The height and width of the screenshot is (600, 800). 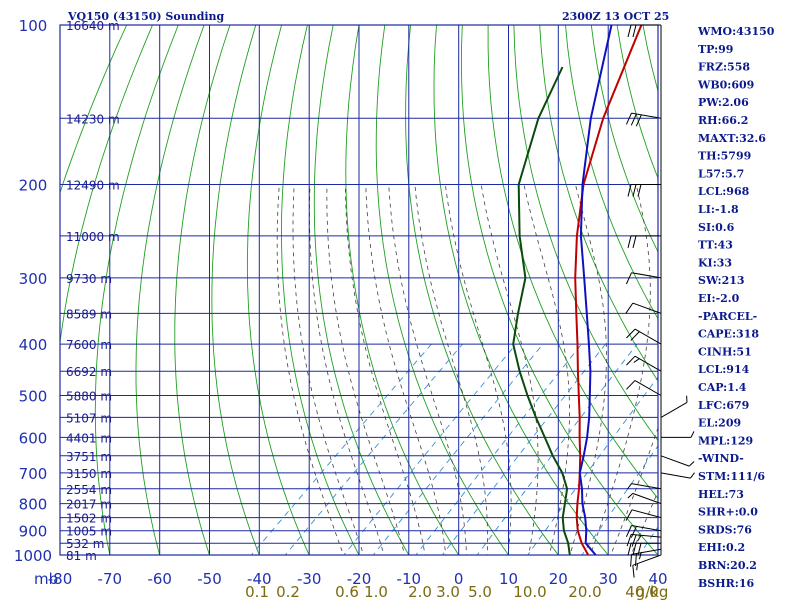 I want to click on index-label: BSHR:16, so click(x=726, y=583).